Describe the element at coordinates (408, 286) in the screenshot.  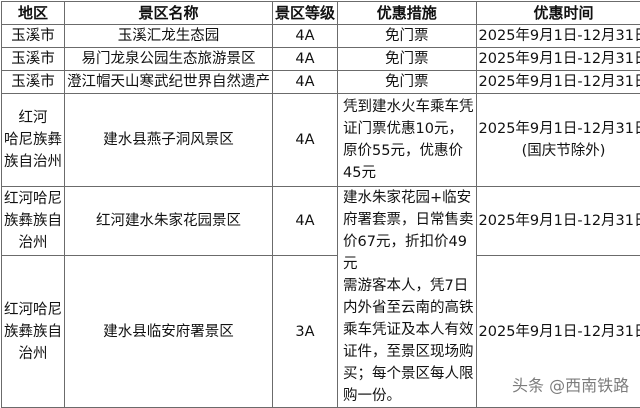
I see `discount-line: 需游客本人，凭7日` at that location.